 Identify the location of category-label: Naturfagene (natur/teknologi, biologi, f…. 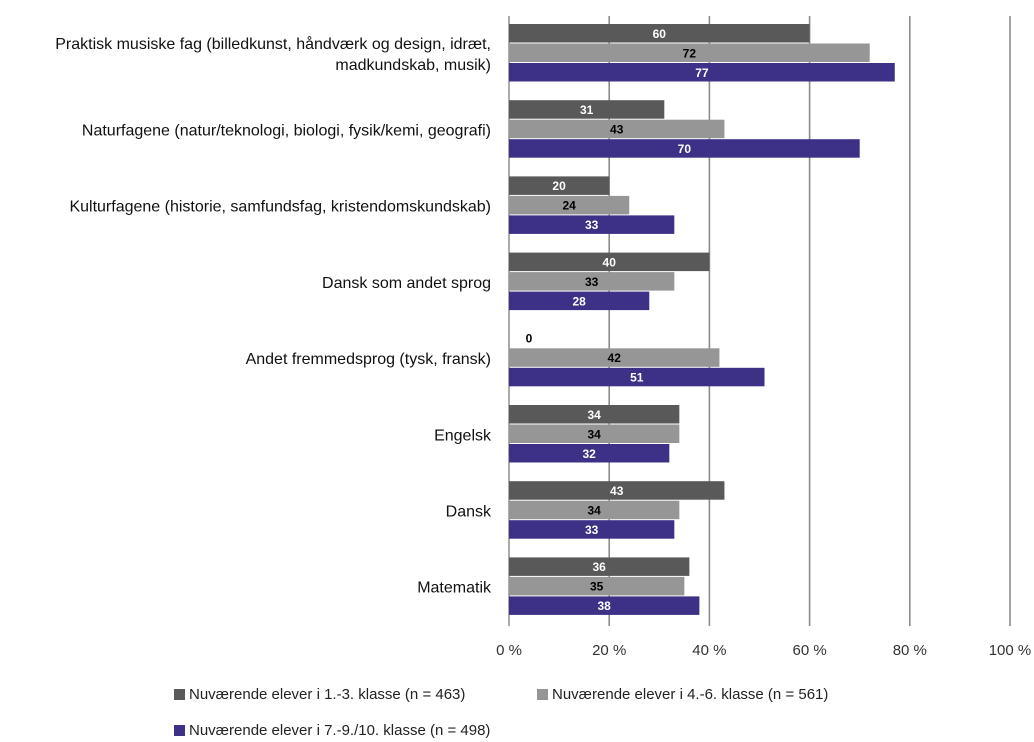
(286, 130).